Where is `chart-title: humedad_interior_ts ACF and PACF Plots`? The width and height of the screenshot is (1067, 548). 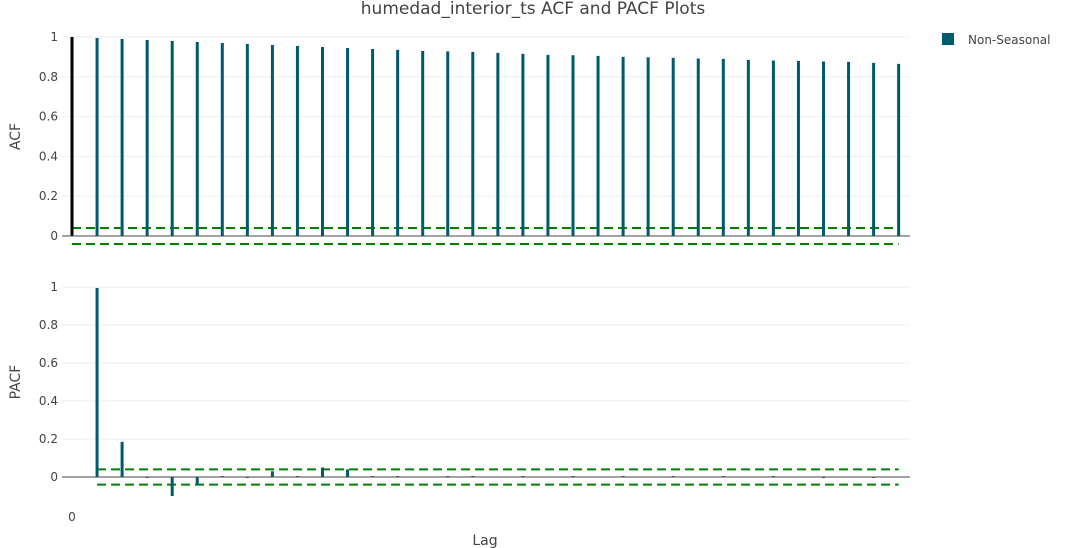 chart-title: humedad_interior_ts ACF and PACF Plots is located at coordinates (533, 9).